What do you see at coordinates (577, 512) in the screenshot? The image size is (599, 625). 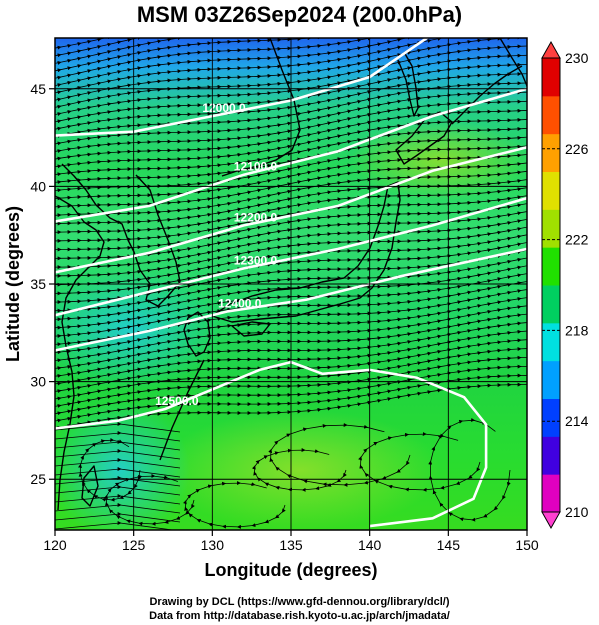 I see `colorbar-tick-label: 210` at bounding box center [577, 512].